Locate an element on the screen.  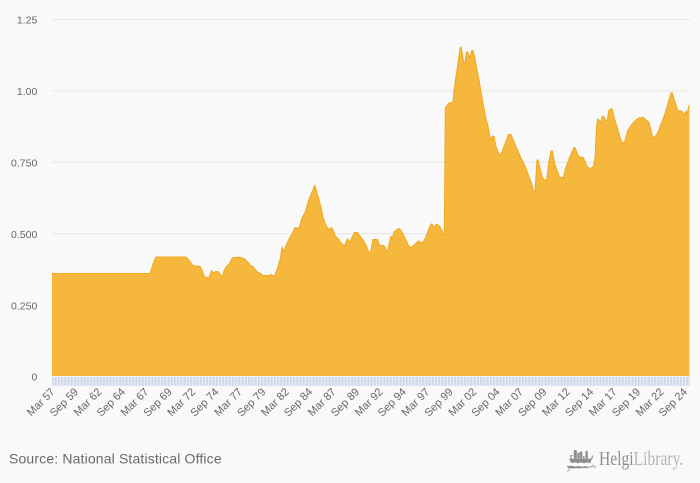
svg-text: 0.250 is located at coordinates (24, 306).